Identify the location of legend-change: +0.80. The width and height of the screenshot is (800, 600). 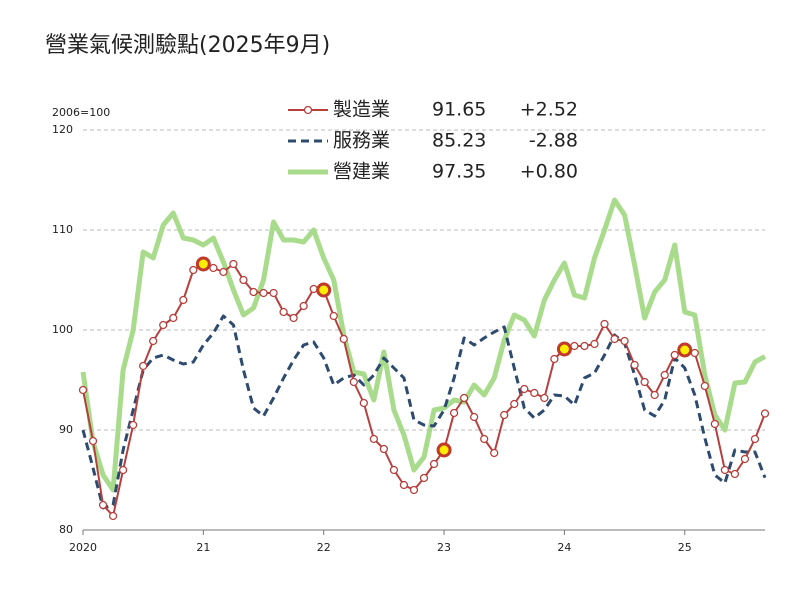
(549, 172).